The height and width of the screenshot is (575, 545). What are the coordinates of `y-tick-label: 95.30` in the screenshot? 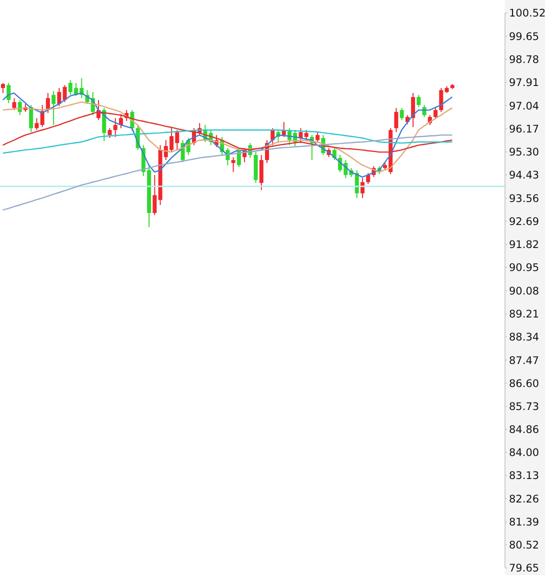 It's located at (524, 152).